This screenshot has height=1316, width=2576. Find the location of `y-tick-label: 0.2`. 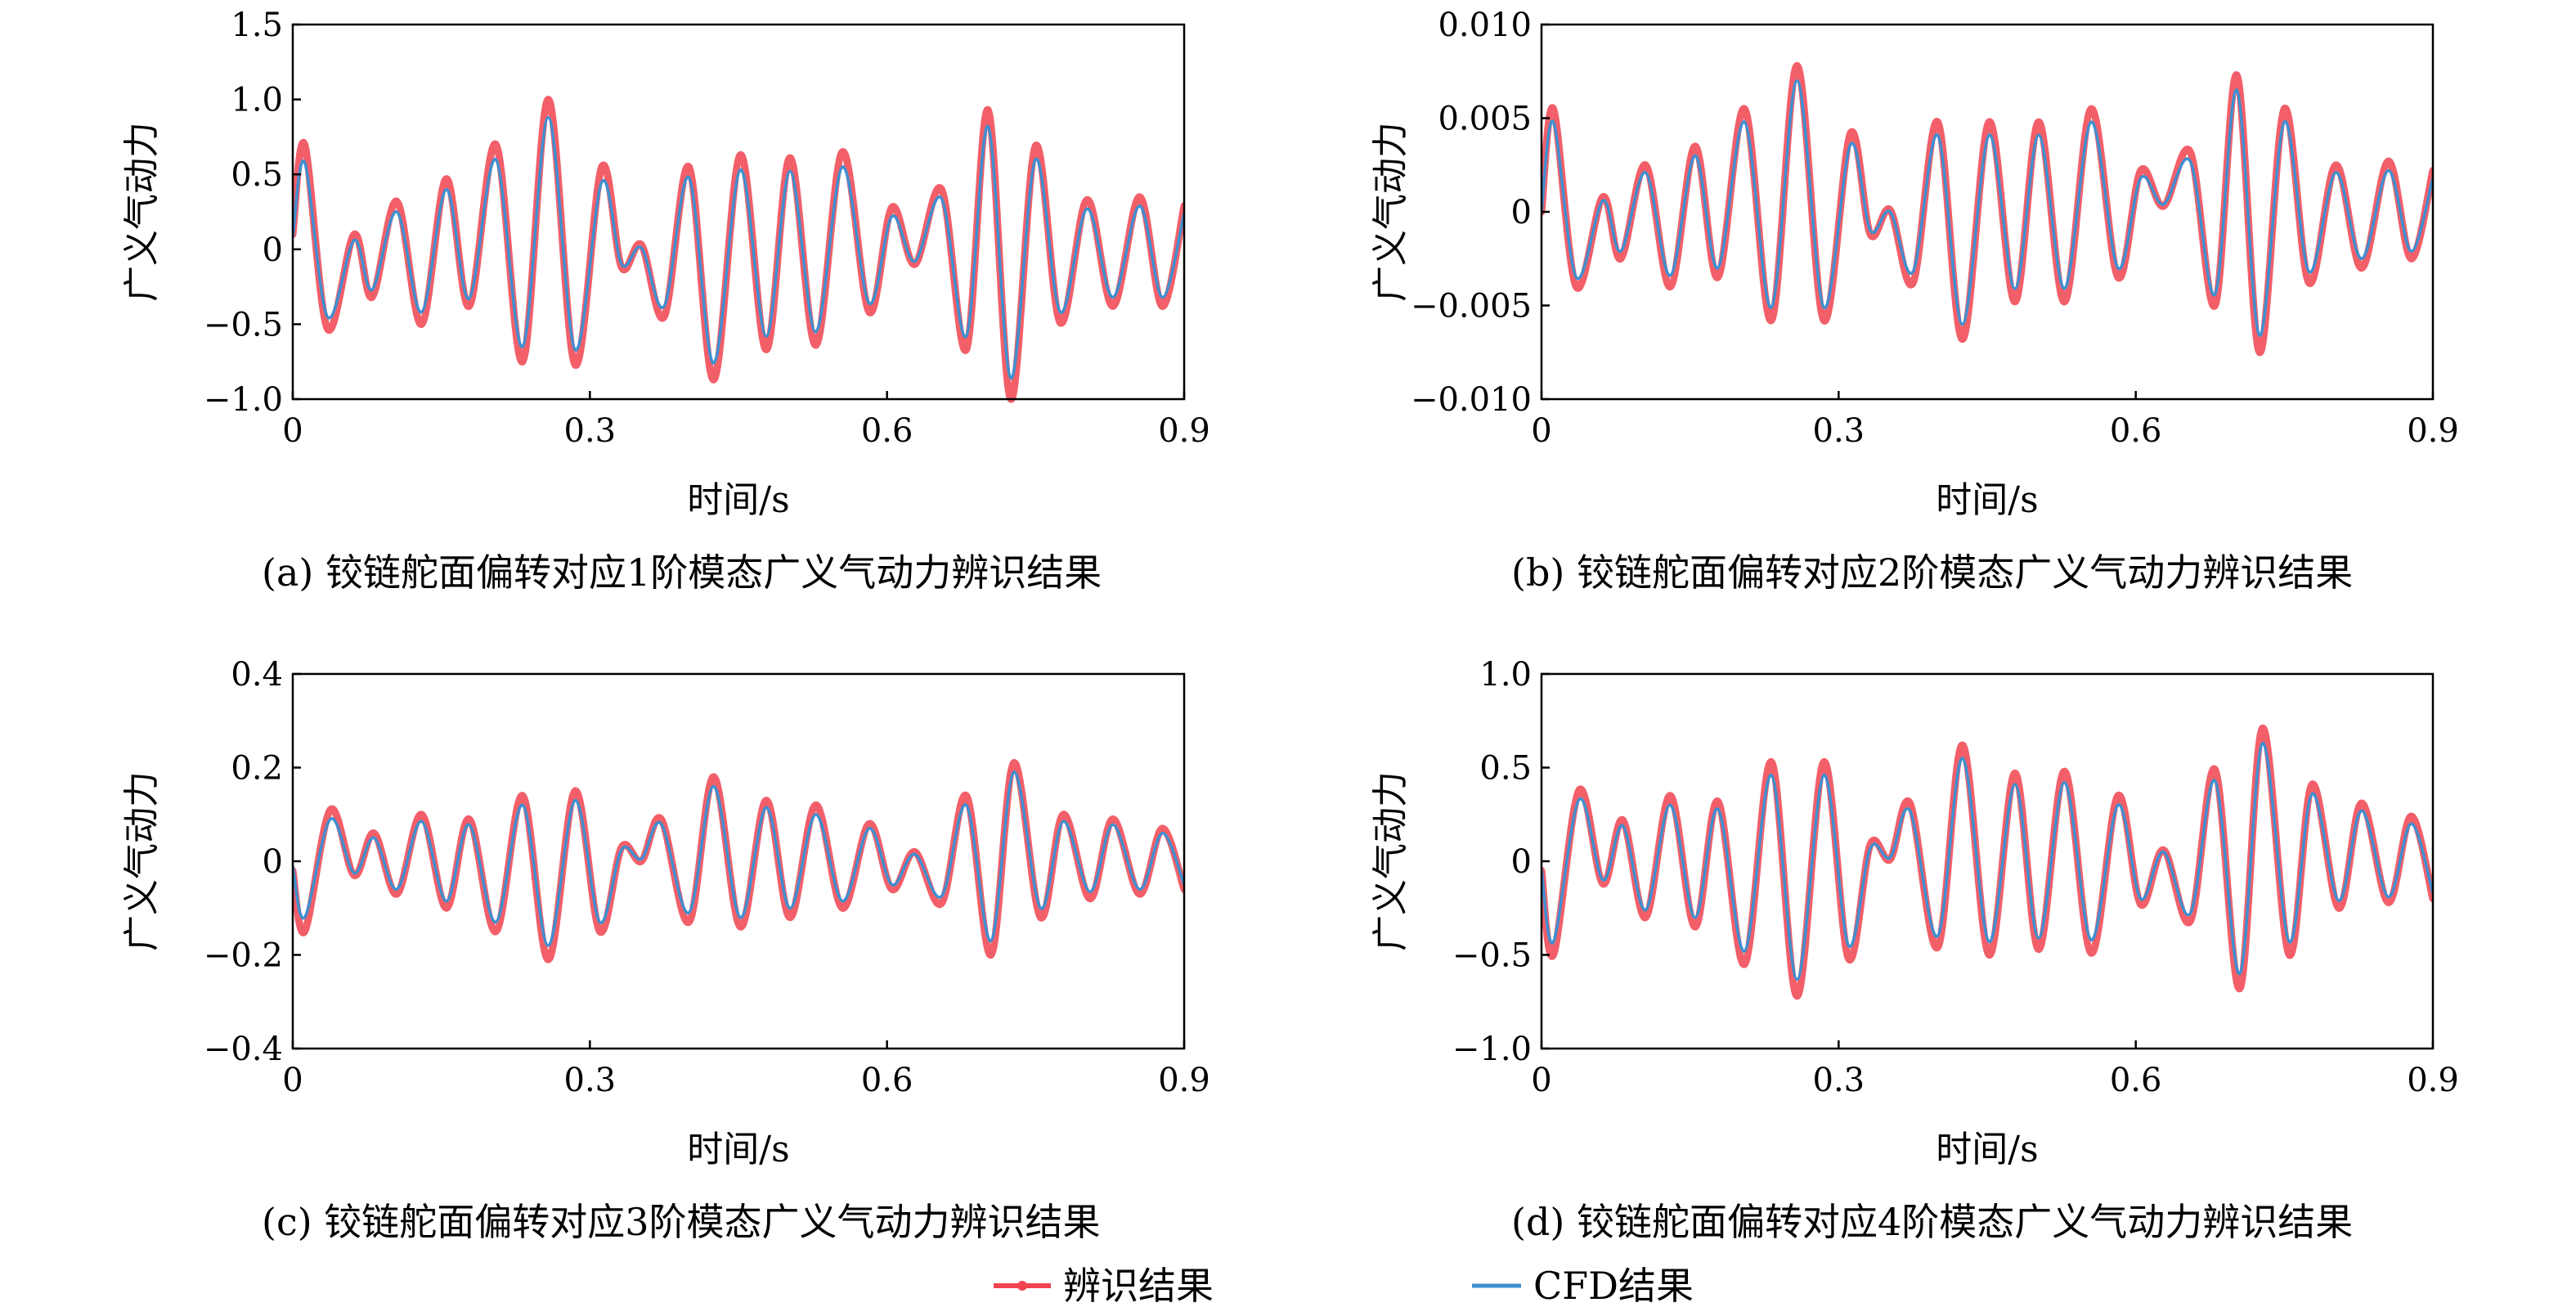

y-tick-label: 0.2 is located at coordinates (257, 769).